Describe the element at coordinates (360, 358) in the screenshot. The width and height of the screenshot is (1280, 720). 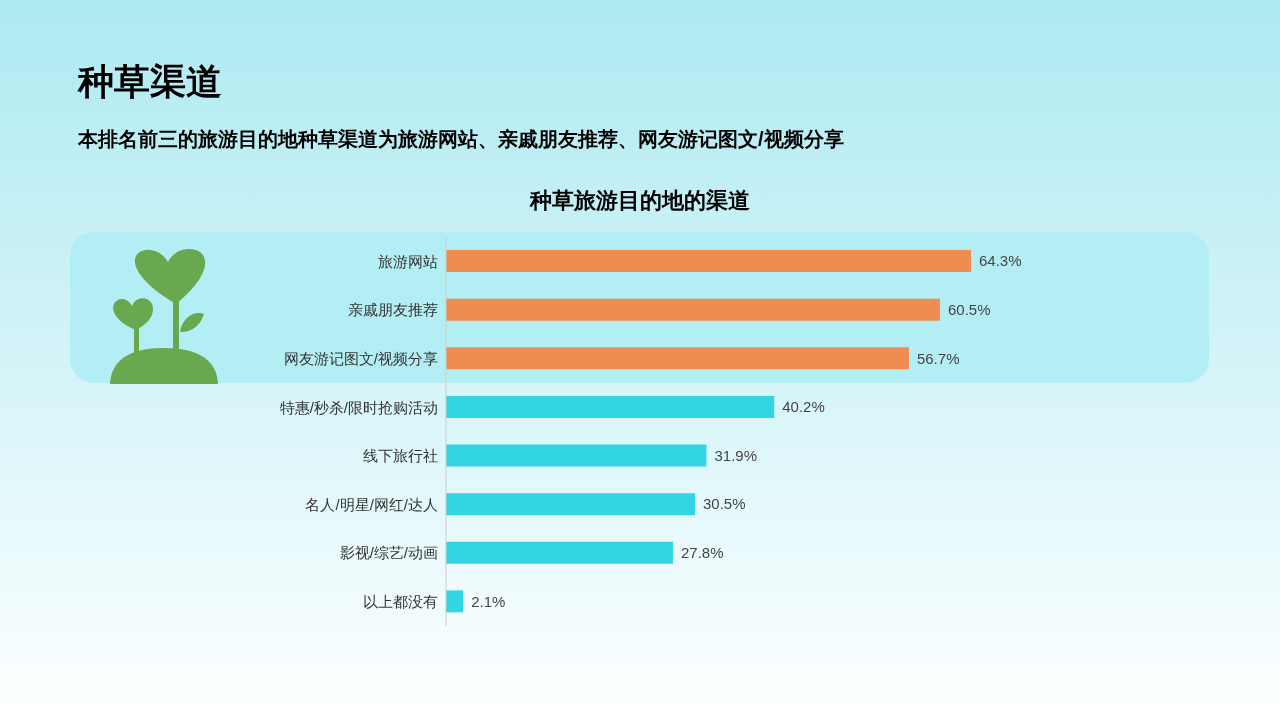
I see `y-tick-label: 网友游记图文/视频分享` at that location.